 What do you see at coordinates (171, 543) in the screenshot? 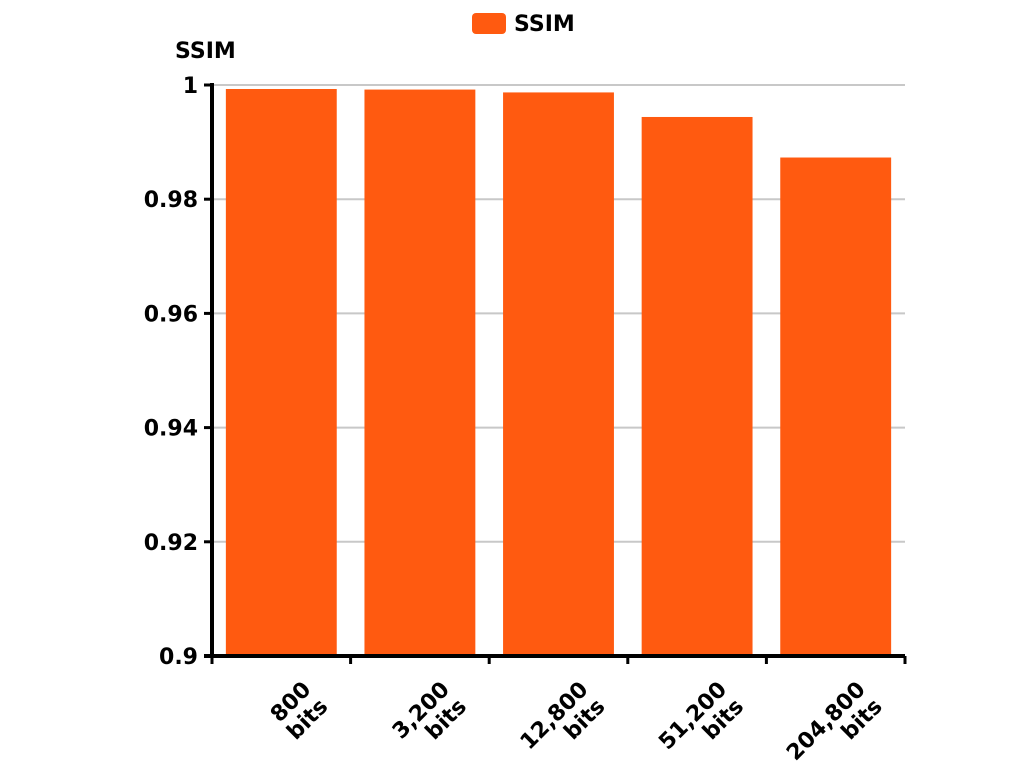
I see `y-tick-label: 0.92` at bounding box center [171, 543].